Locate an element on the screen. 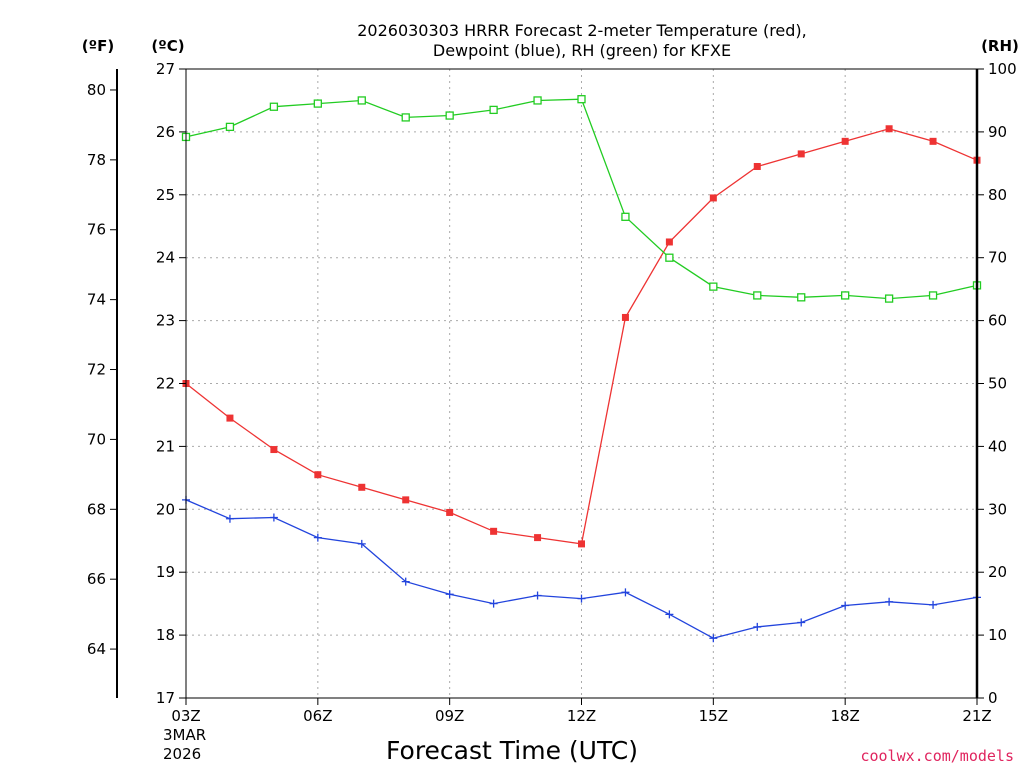 The width and height of the screenshot is (1024, 768). rh-tick-label: 30 is located at coordinates (997, 509).